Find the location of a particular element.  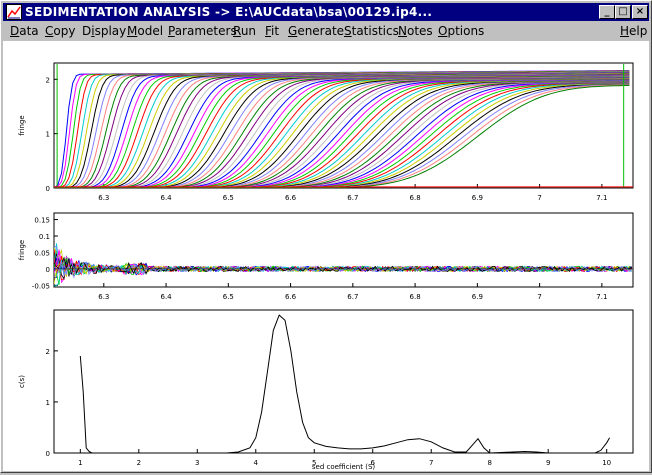

distribution-xtick-label: 6 is located at coordinates (373, 463).